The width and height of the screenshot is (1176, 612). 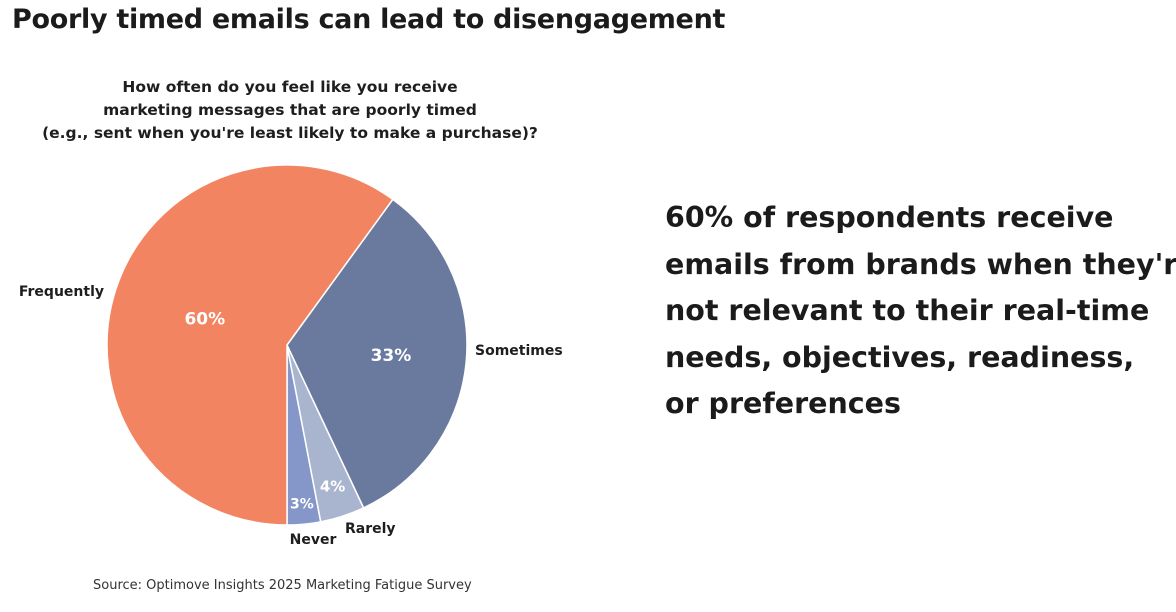 What do you see at coordinates (290, 87) in the screenshot?
I see `chart-question-line: How often do you feel like you receive` at bounding box center [290, 87].